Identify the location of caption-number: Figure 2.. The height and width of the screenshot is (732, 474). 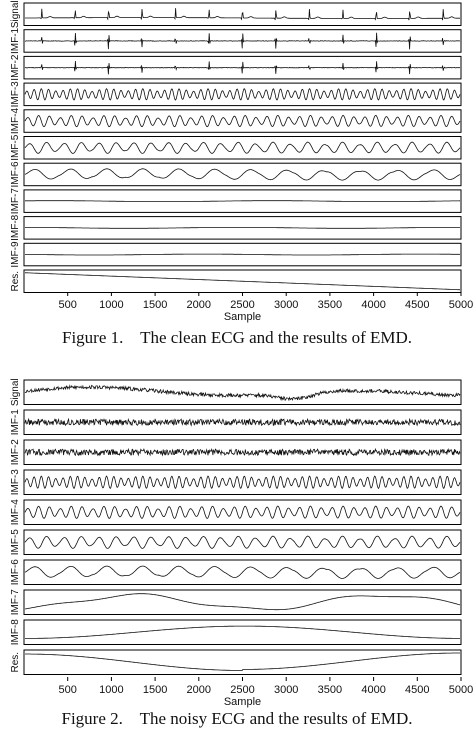
(92, 718).